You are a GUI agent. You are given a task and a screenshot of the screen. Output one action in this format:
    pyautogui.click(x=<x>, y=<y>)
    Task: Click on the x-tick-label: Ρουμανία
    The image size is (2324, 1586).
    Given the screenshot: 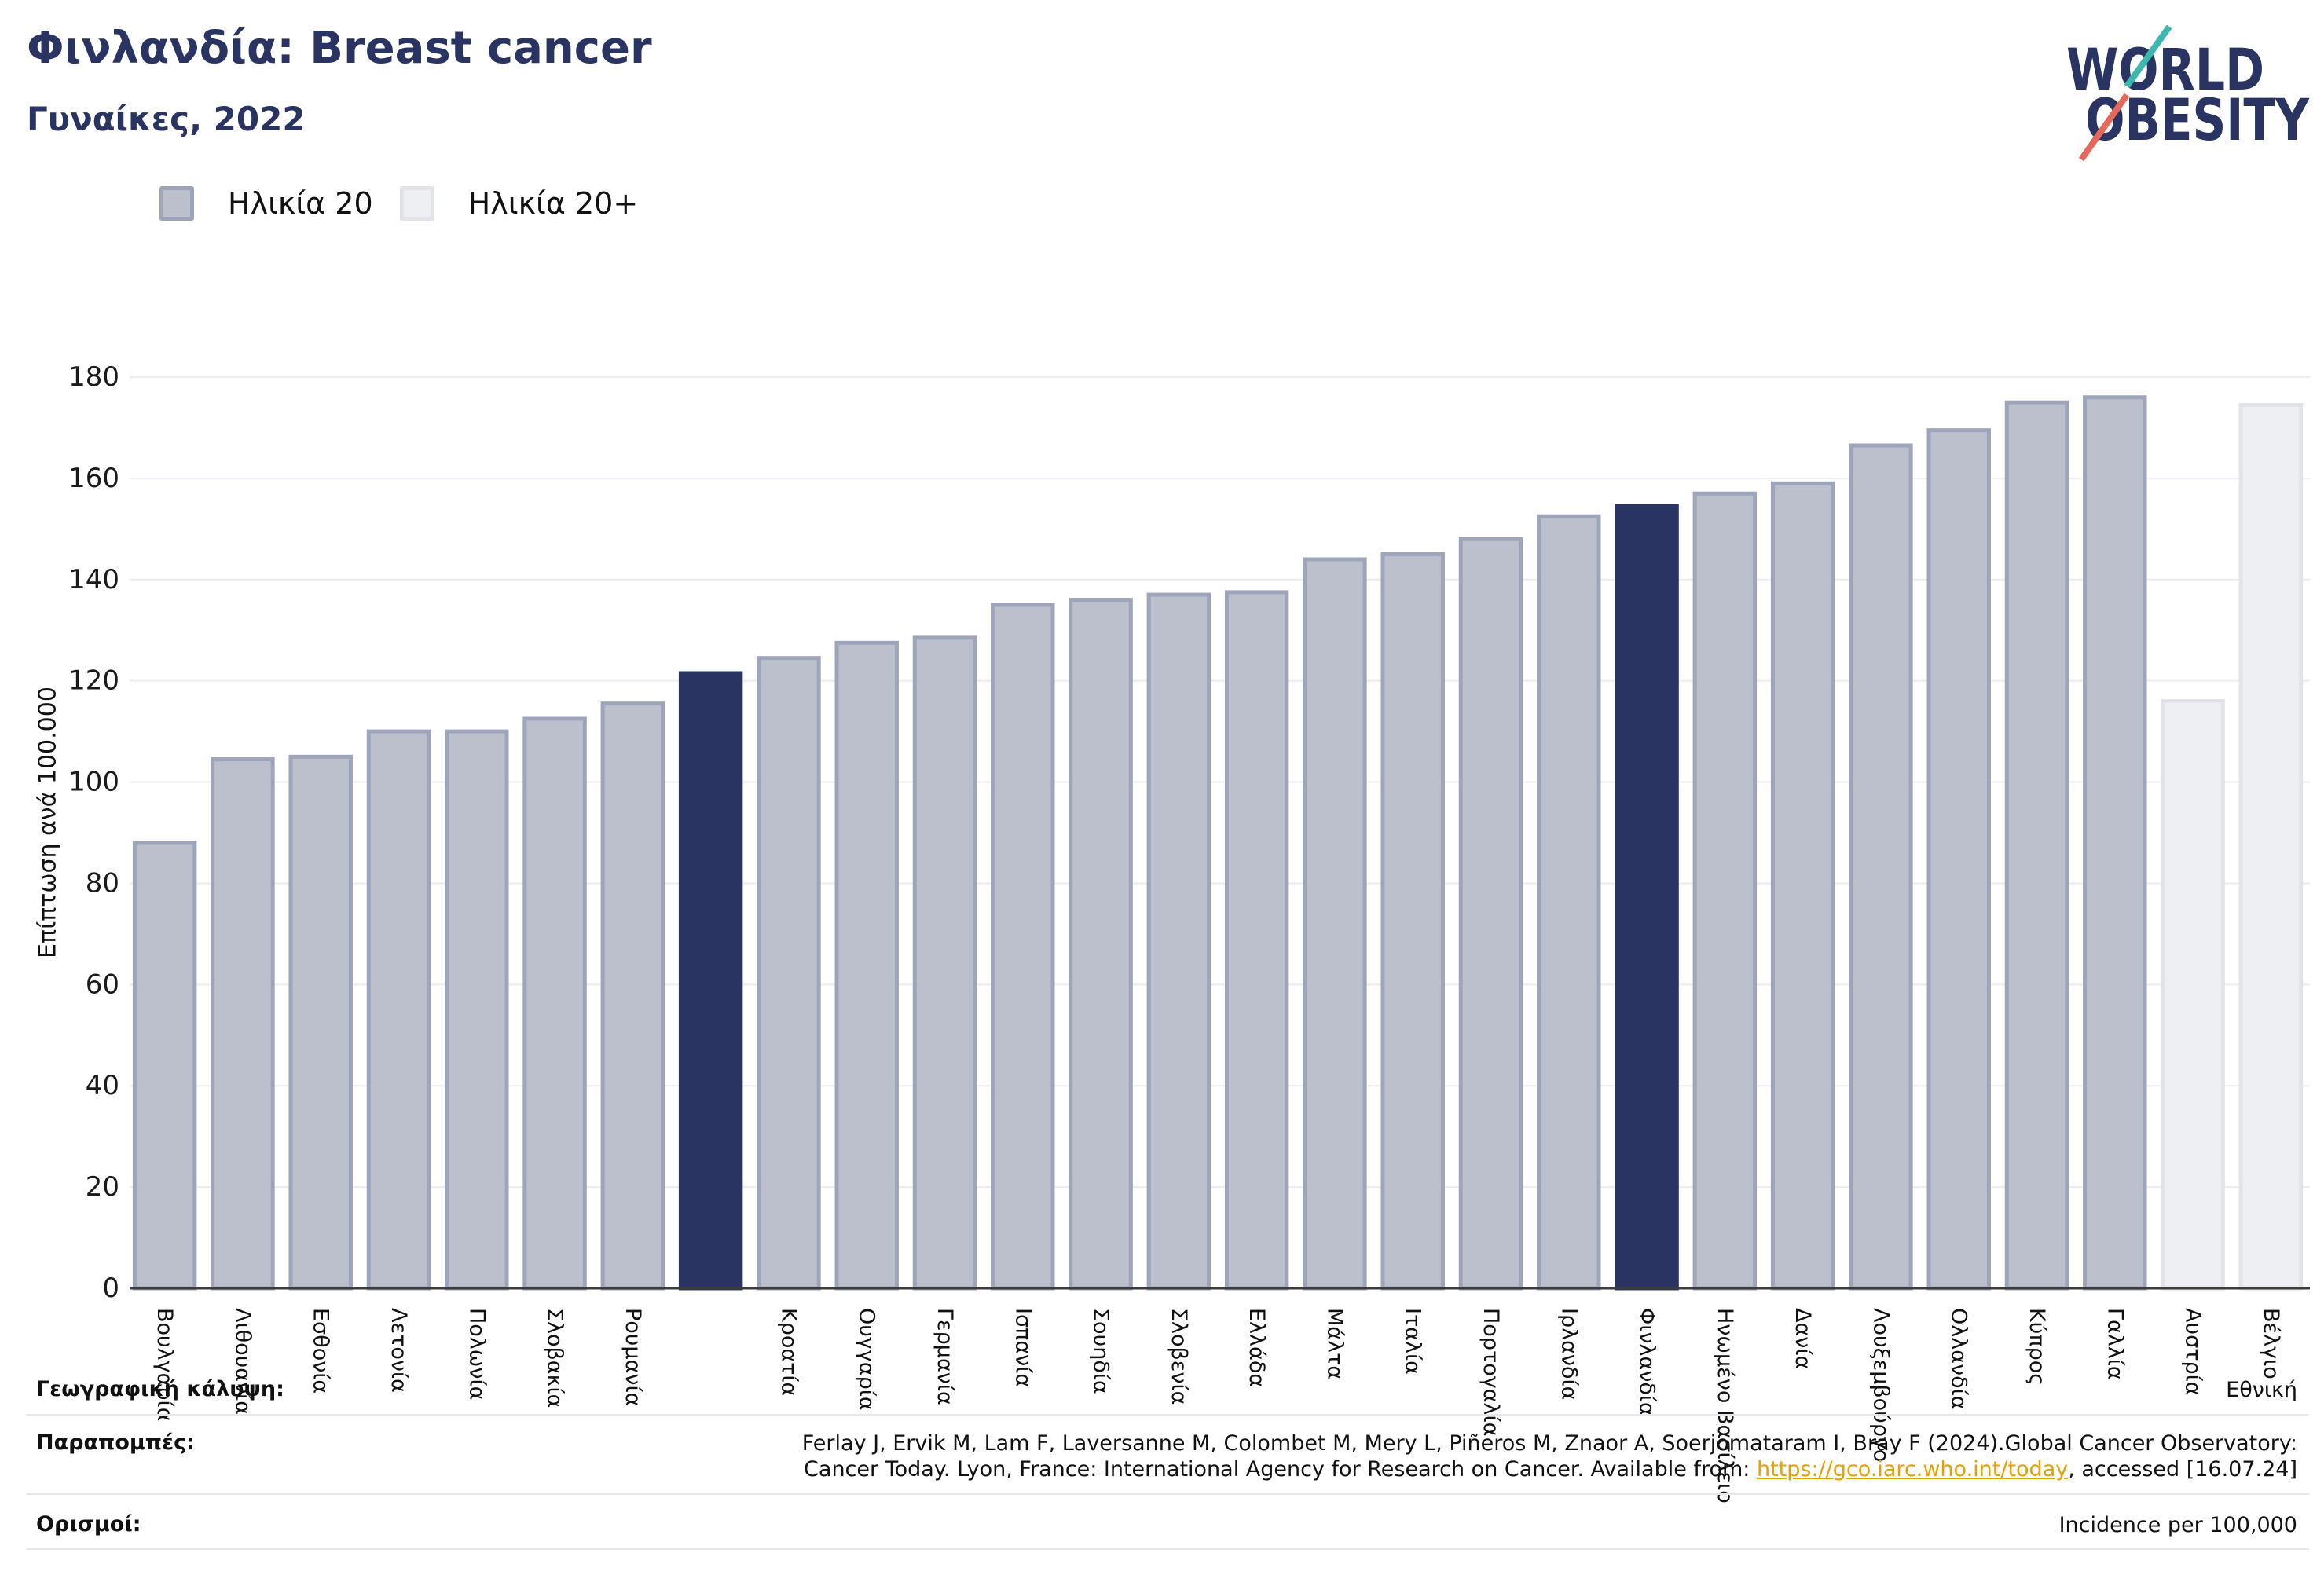 What is the action you would take?
    pyautogui.click(x=633, y=1357)
    